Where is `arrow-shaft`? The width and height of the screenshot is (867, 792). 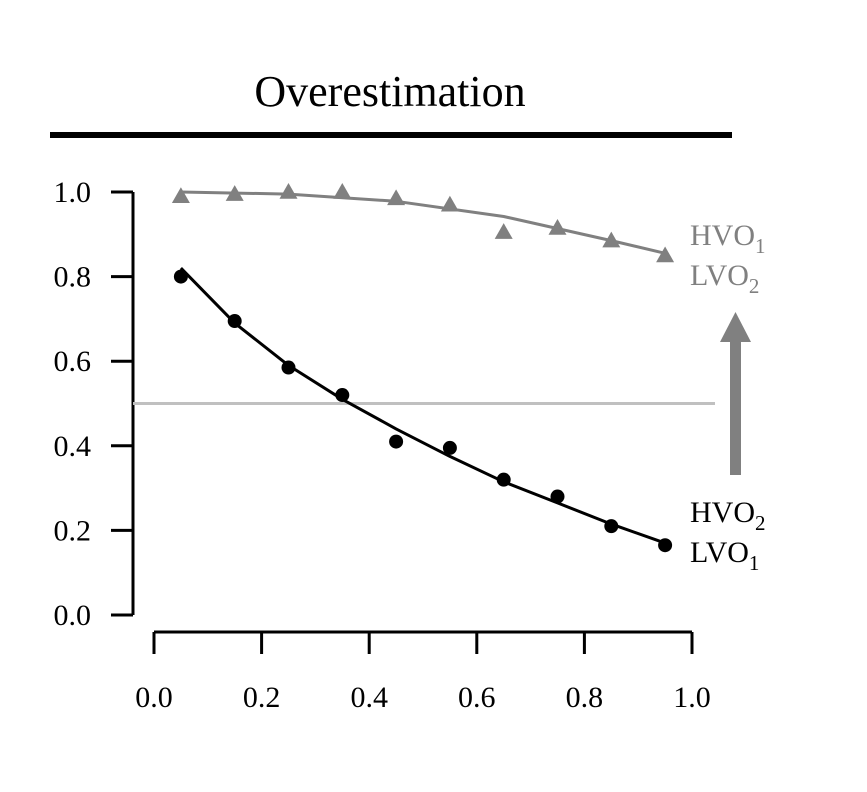 arrow-shaft is located at coordinates (735, 407).